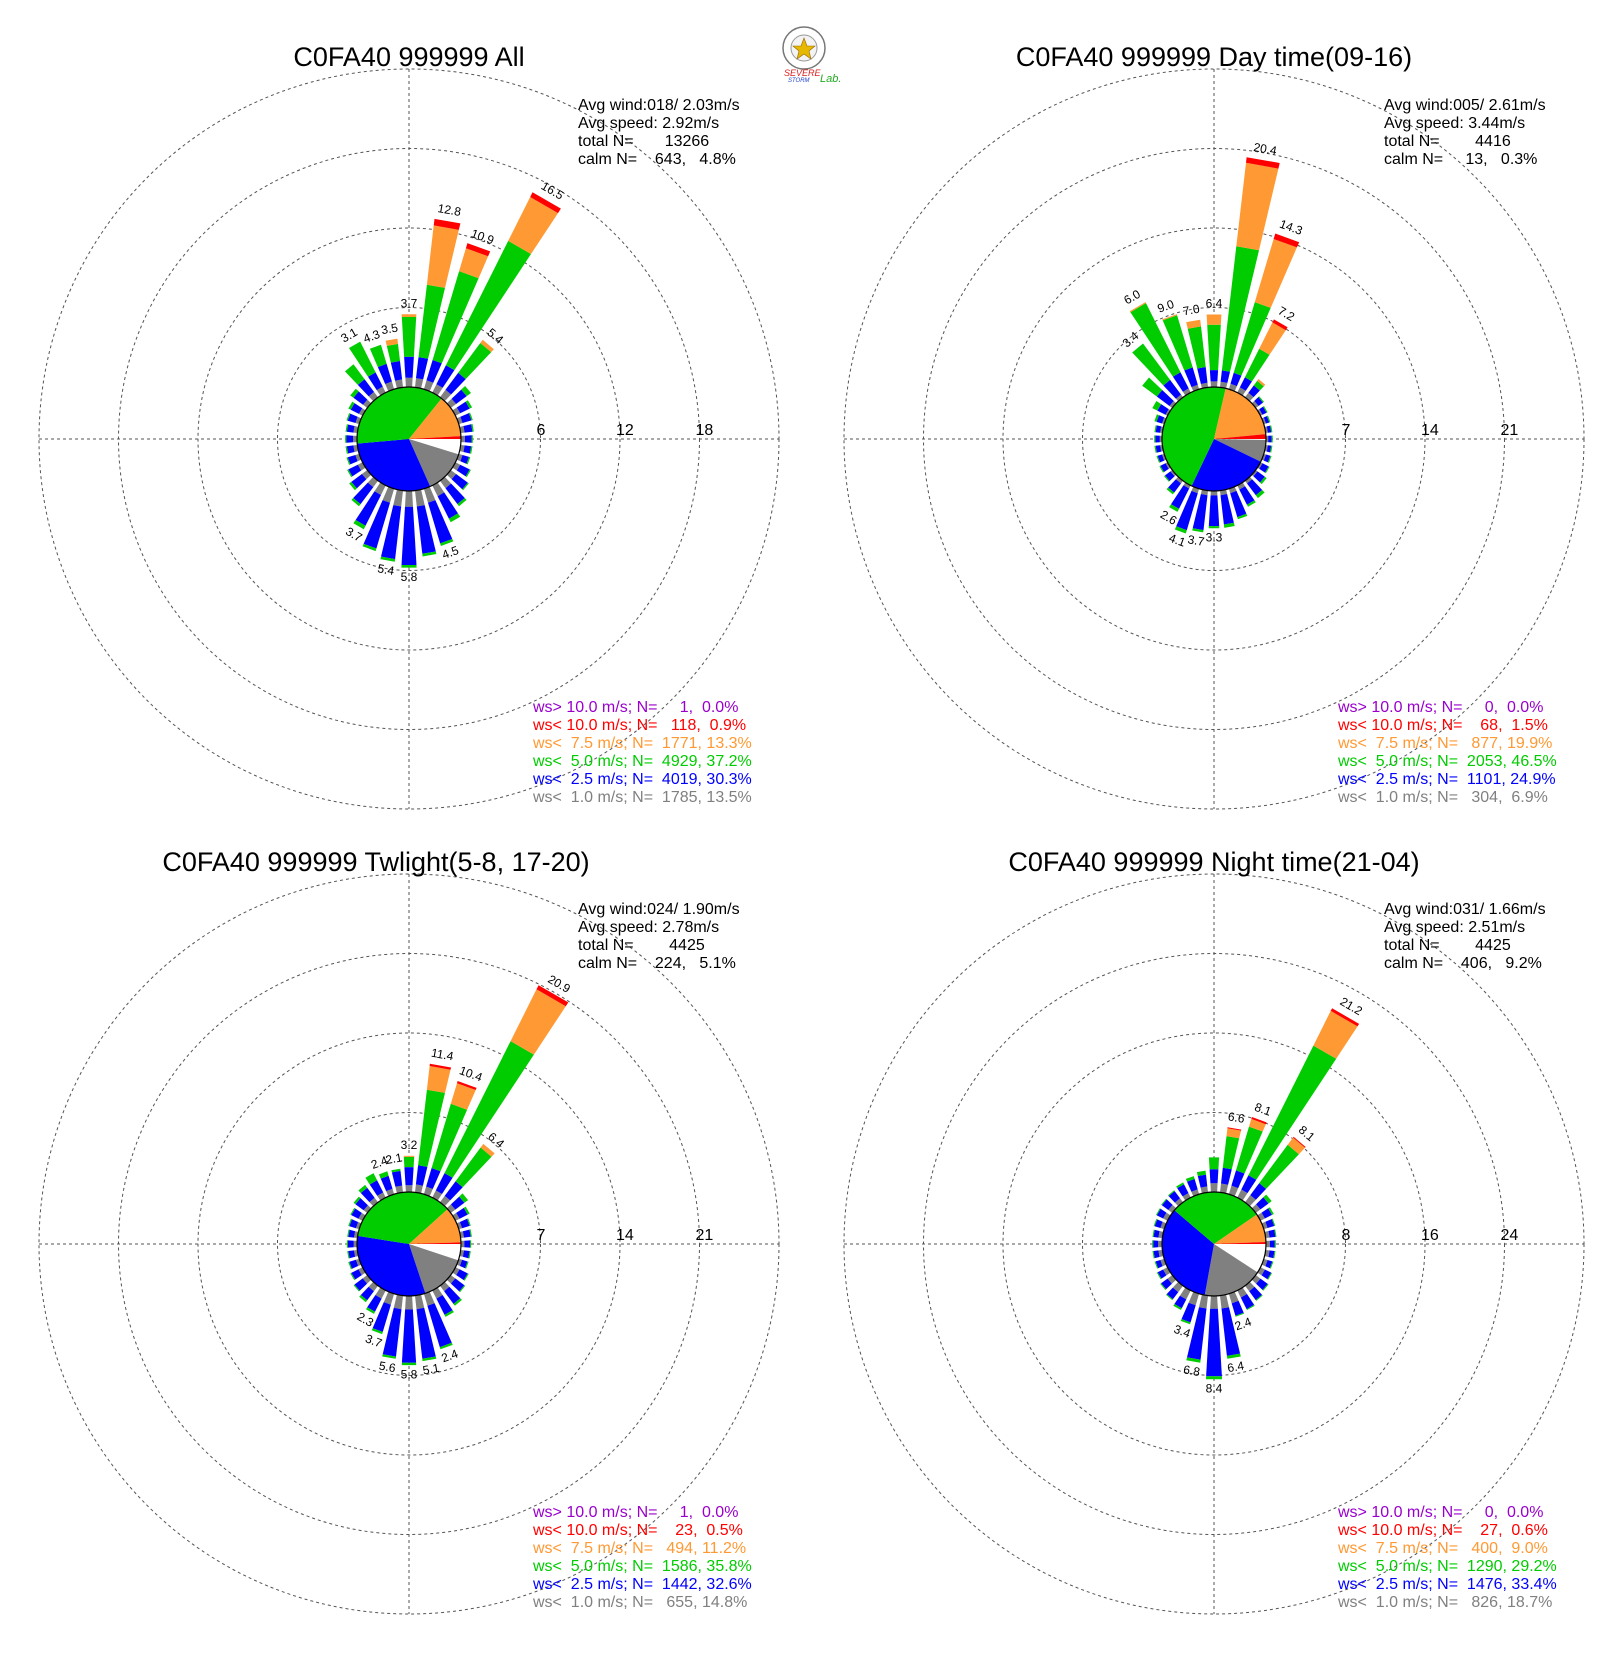  Describe the element at coordinates (471, 1073) in the screenshot. I see `bar-value-label: 10.4` at that location.